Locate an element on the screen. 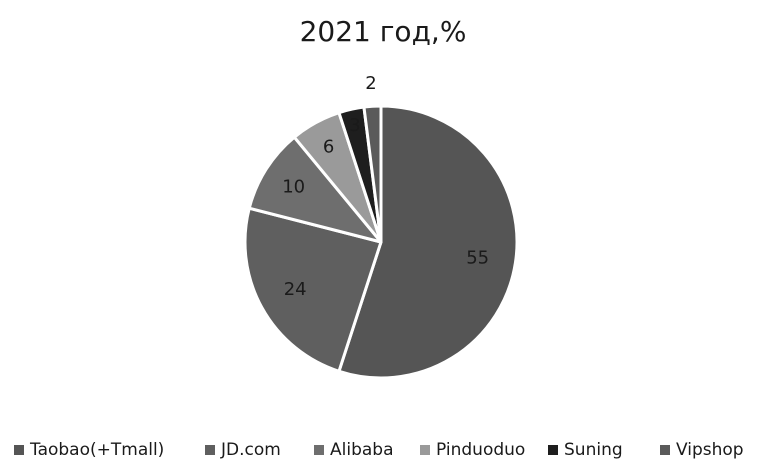 The image size is (766, 464). data-labels: 55 24 10 632 is located at coordinates (385, 186).